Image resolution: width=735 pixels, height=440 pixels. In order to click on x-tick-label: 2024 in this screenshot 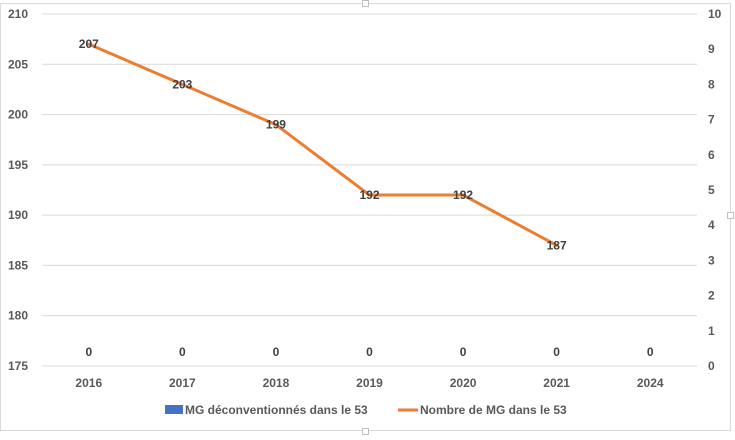, I will do `click(650, 383)`.